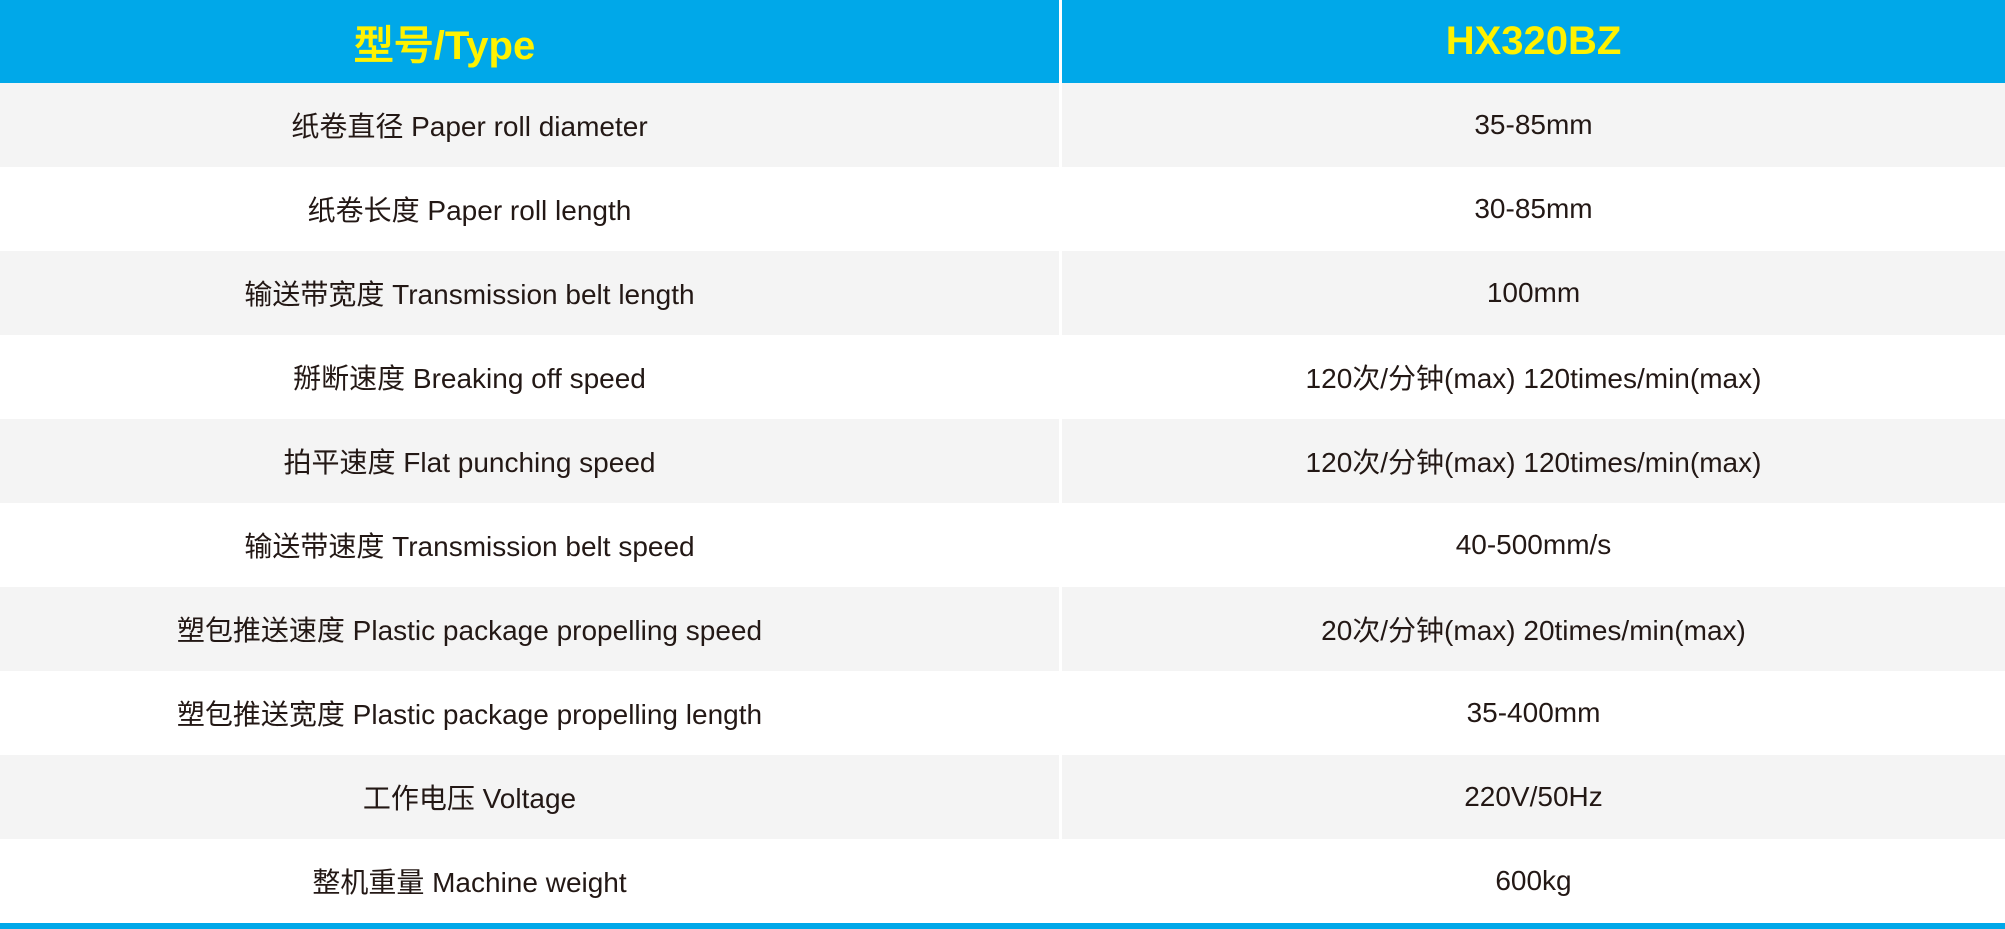 This screenshot has height=929, width=2005. What do you see at coordinates (531, 377) in the screenshot?
I see `spec-label: 掰断速度 Breaking off speed` at bounding box center [531, 377].